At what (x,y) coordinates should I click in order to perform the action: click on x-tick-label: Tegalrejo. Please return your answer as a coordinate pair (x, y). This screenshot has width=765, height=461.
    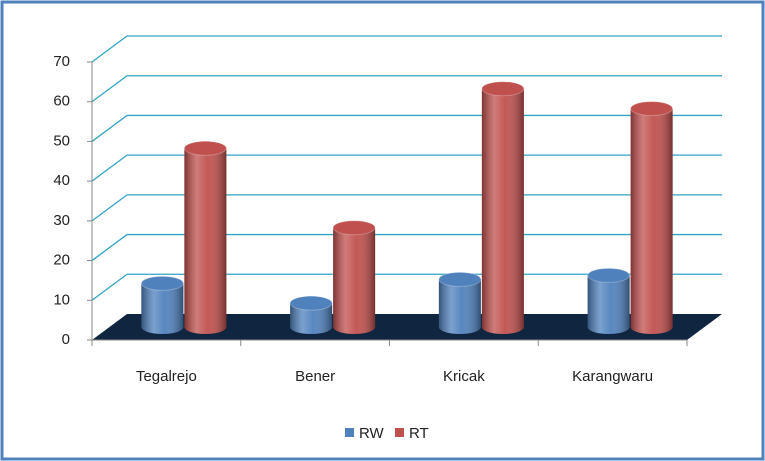
    Looking at the image, I should click on (166, 376).